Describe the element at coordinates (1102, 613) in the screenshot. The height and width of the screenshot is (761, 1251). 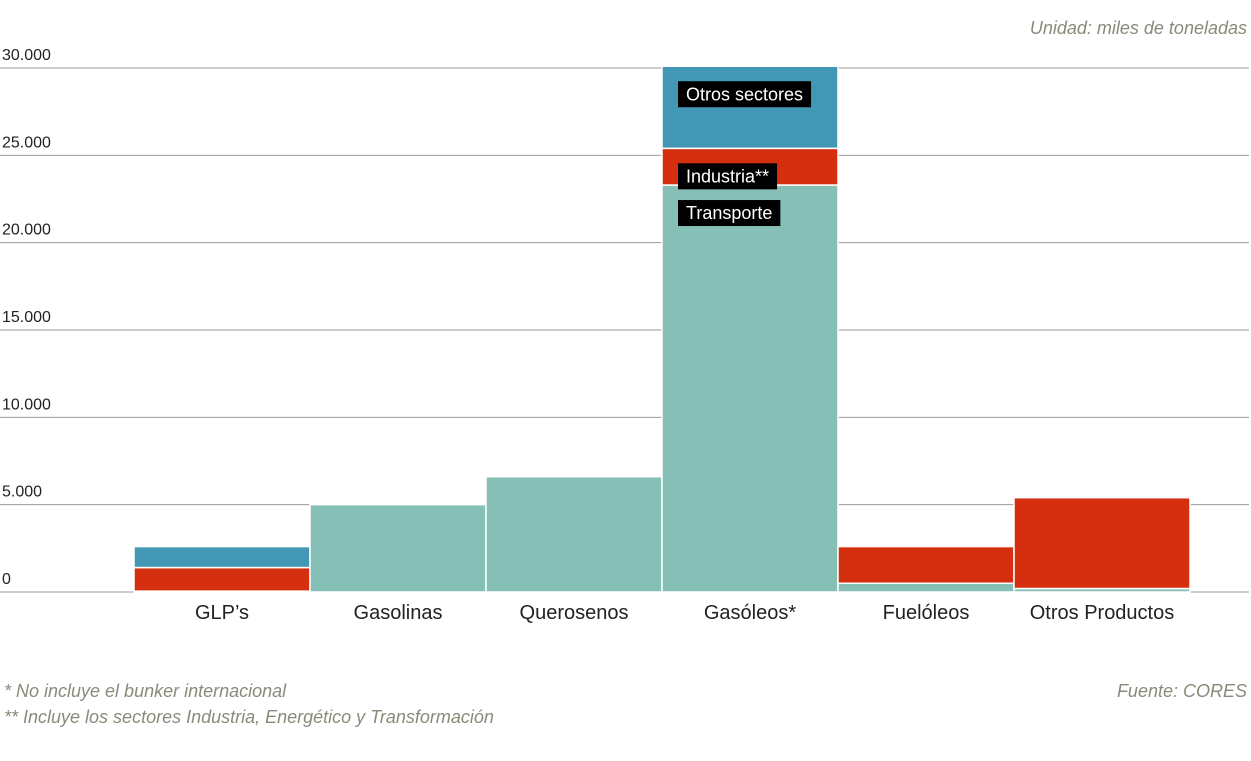
I see `x-tick-label-5: Otros Productos` at that location.